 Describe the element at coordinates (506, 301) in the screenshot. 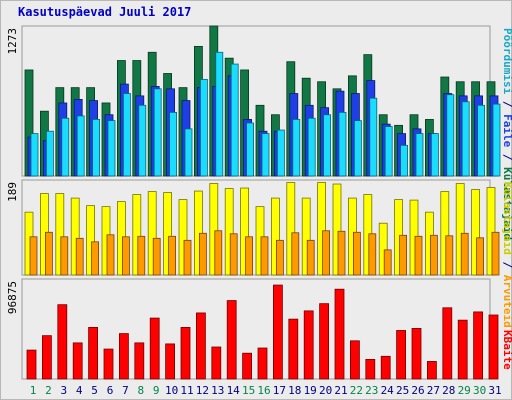

I see `legend-sites: Arvuteid` at that location.